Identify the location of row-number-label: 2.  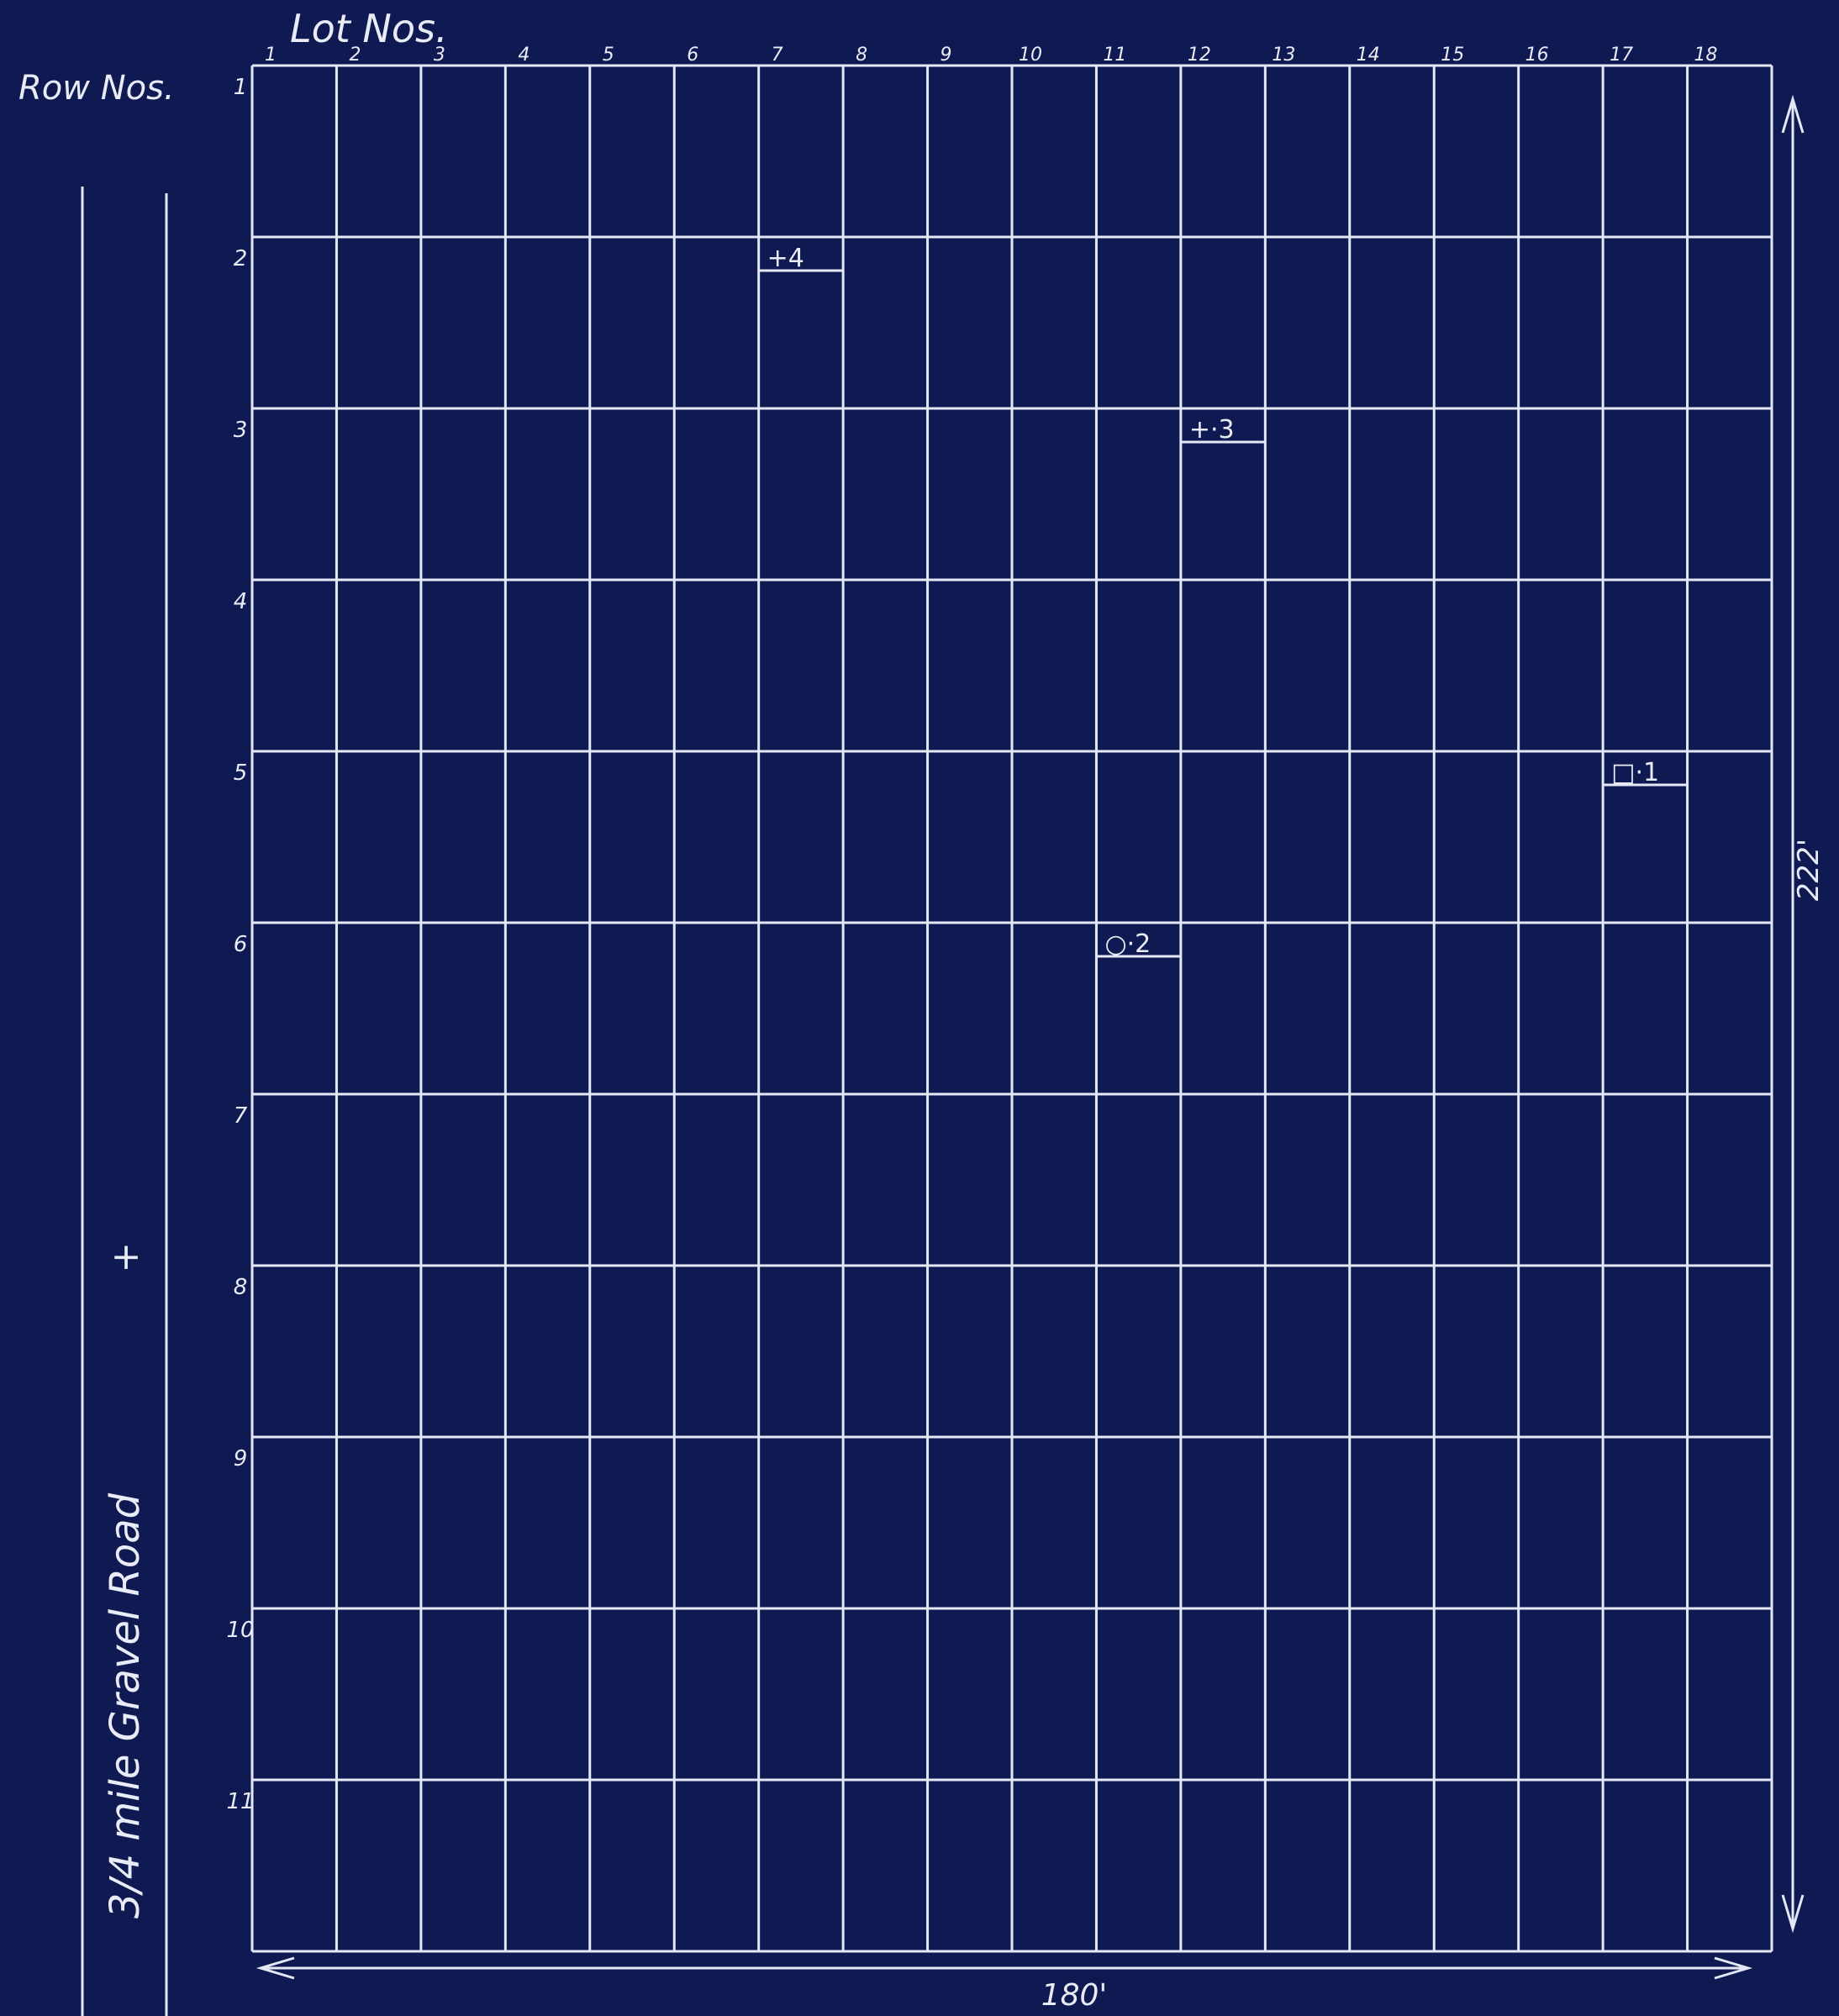
(241, 259).